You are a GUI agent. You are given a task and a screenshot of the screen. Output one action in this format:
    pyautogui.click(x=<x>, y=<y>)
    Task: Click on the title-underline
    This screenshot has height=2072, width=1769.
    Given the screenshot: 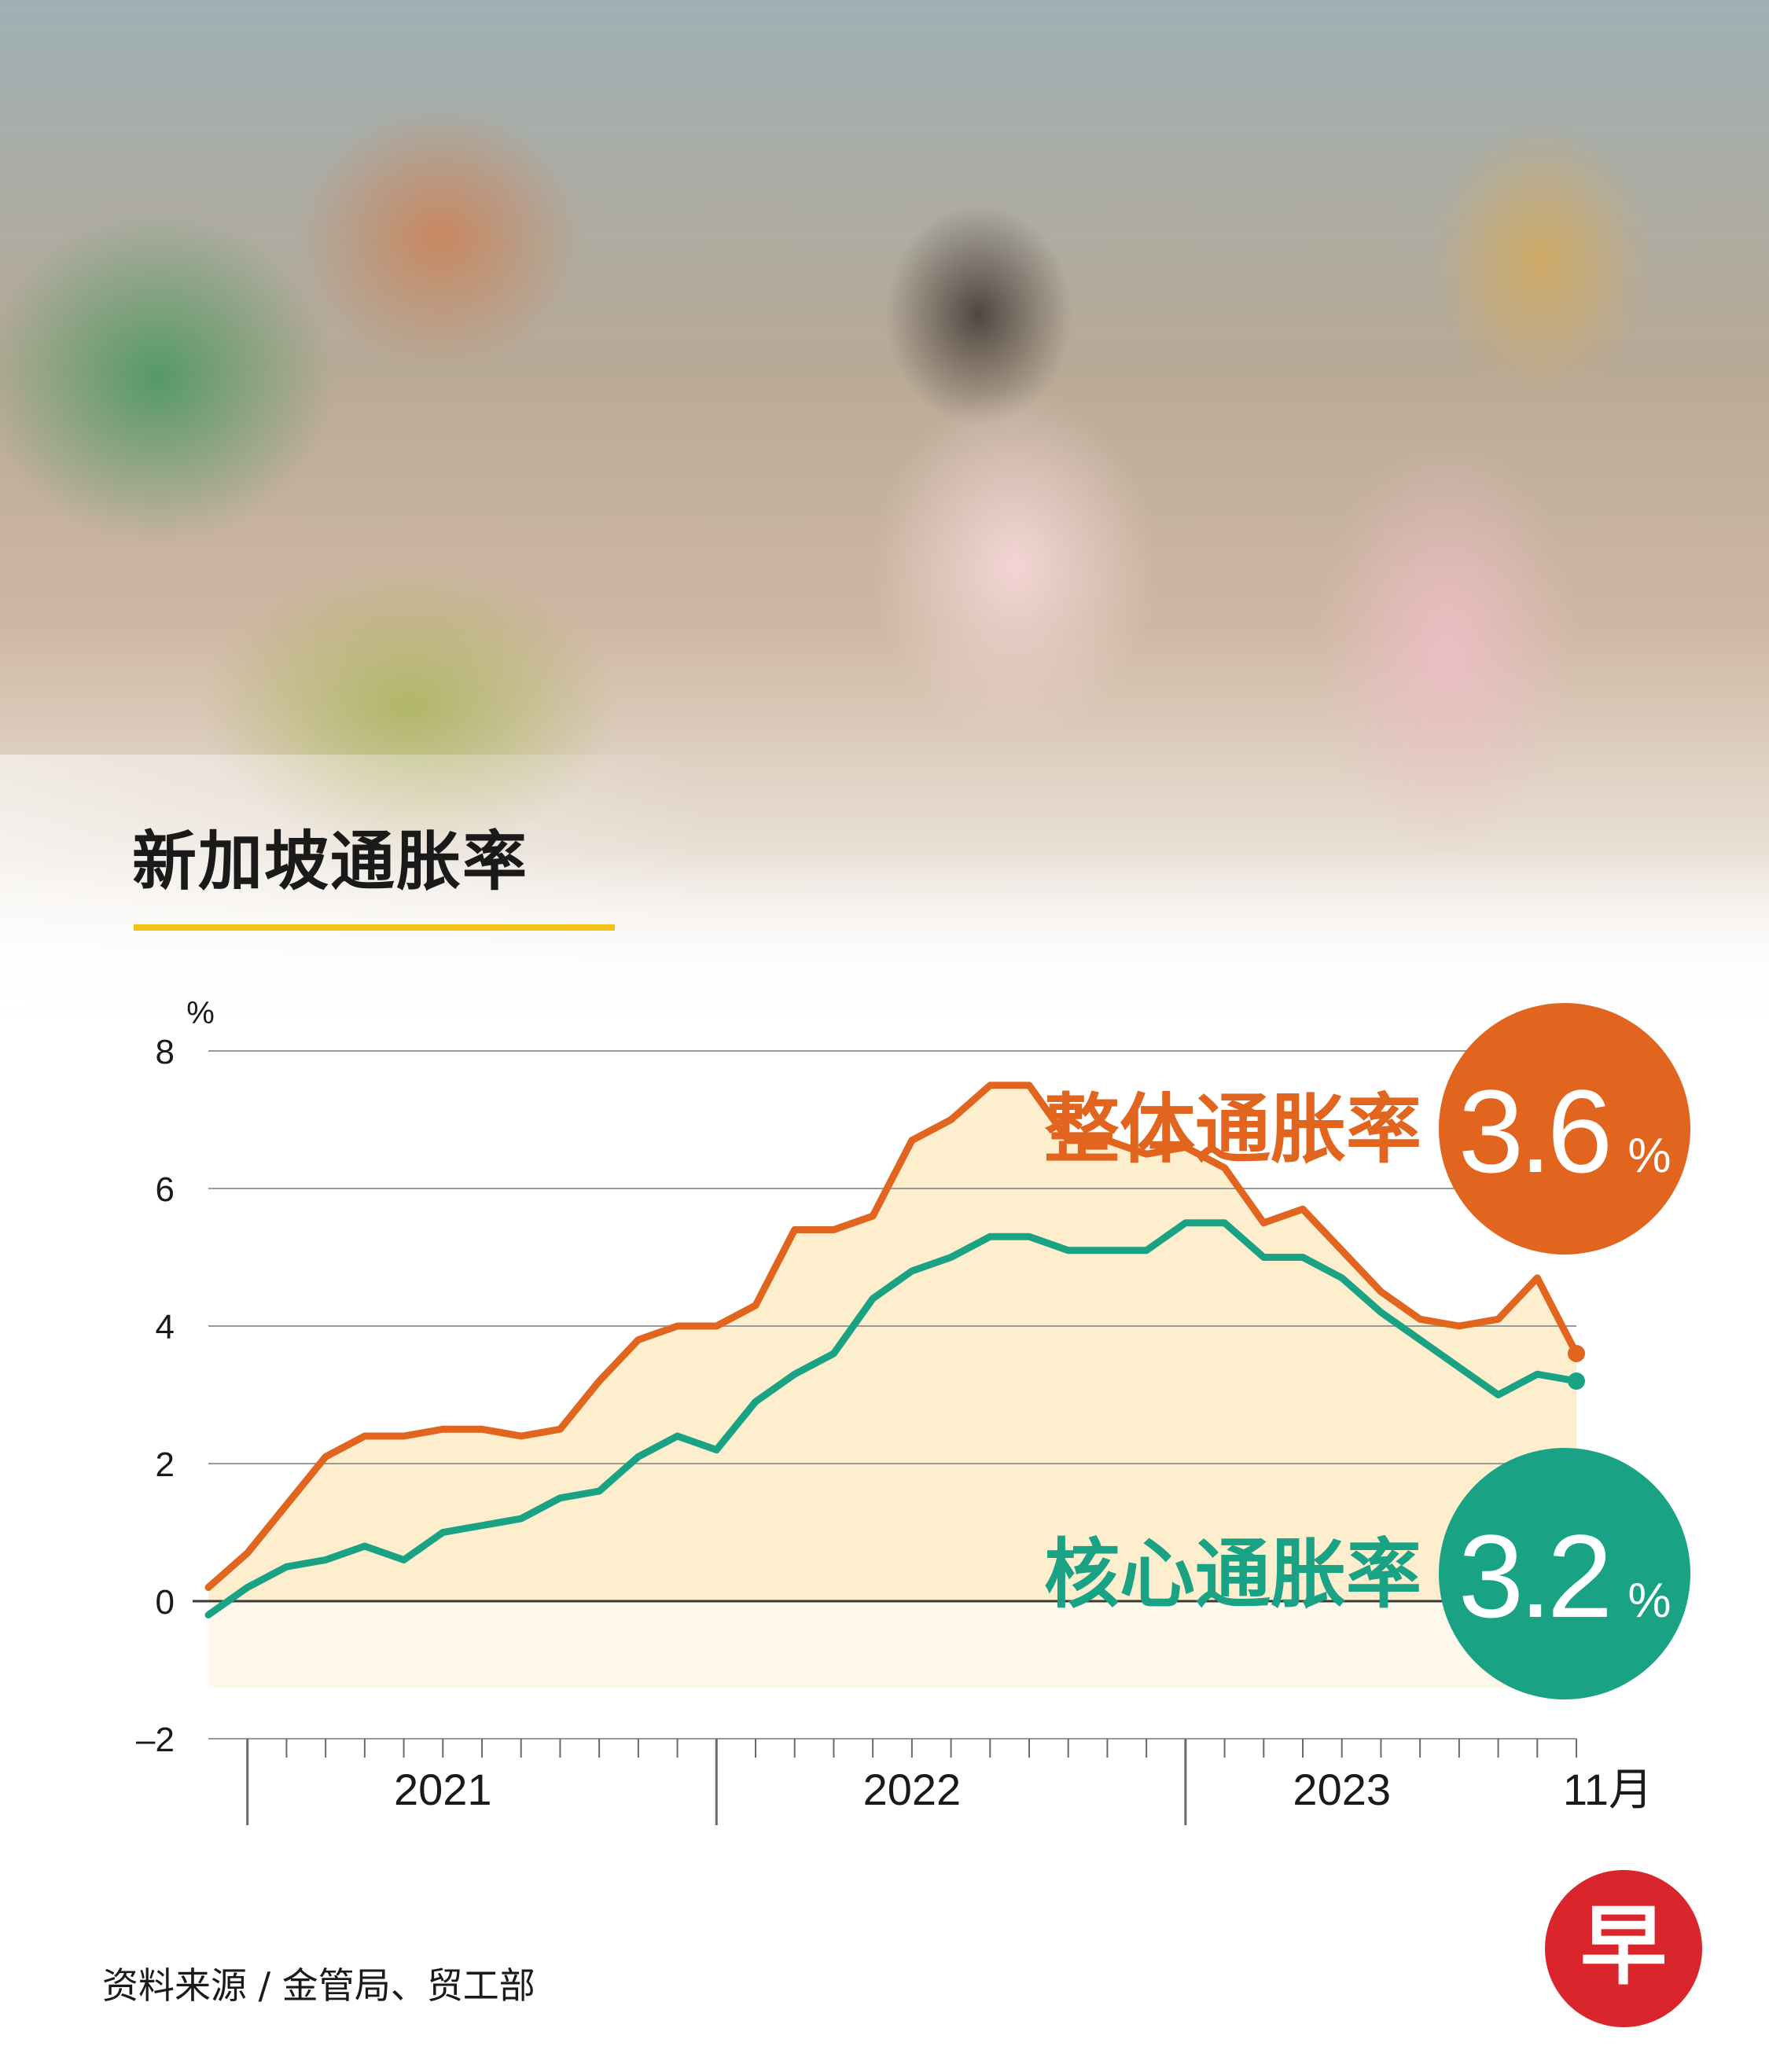 What is the action you would take?
    pyautogui.click(x=374, y=927)
    